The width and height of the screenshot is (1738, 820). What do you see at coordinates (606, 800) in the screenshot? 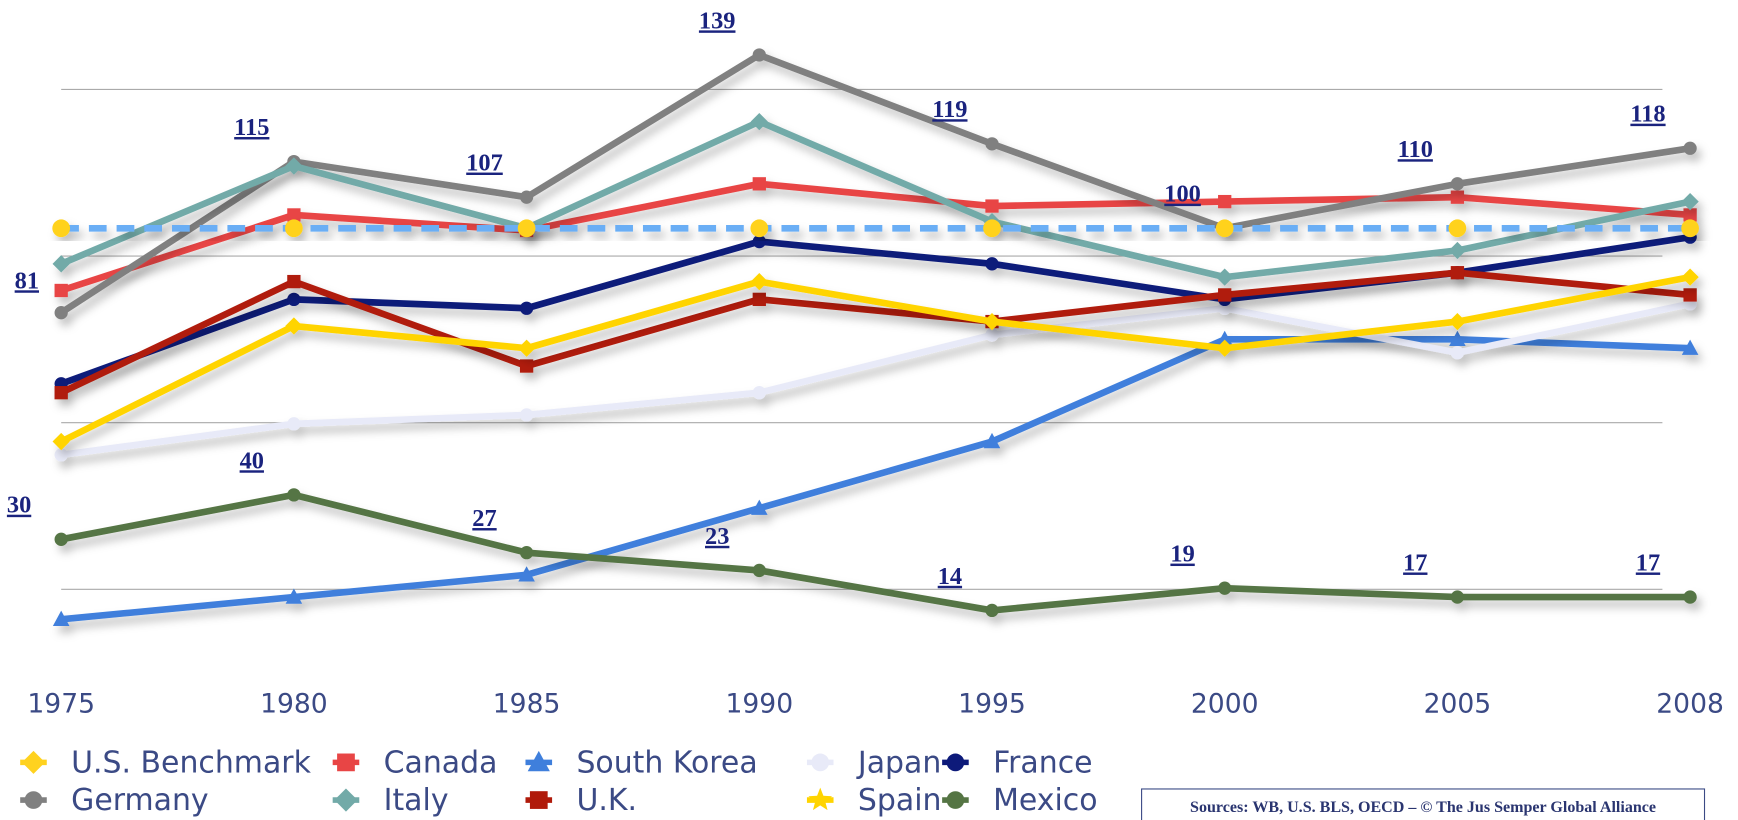
I see `legend-label: U.K.` at bounding box center [606, 800].